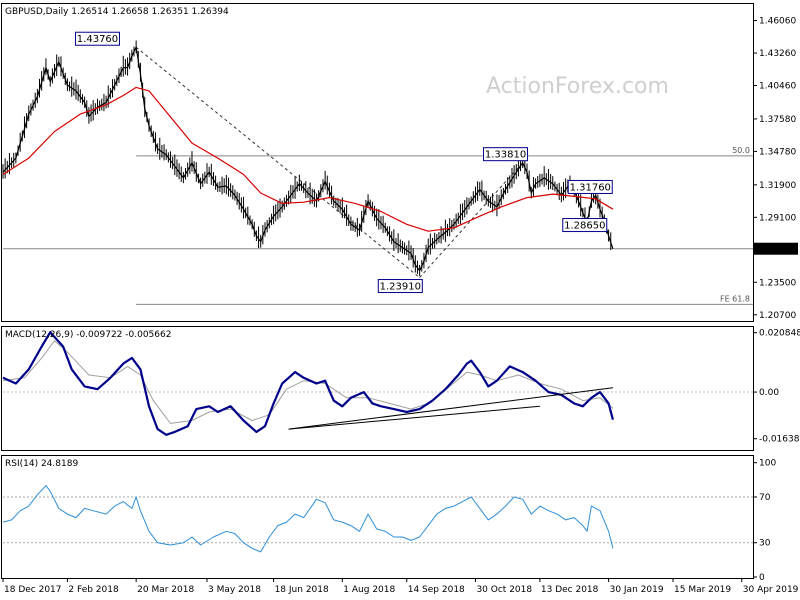 This screenshot has width=800, height=600. What do you see at coordinates (767, 464) in the screenshot?
I see `rsi-y-tick-label: 100` at bounding box center [767, 464].